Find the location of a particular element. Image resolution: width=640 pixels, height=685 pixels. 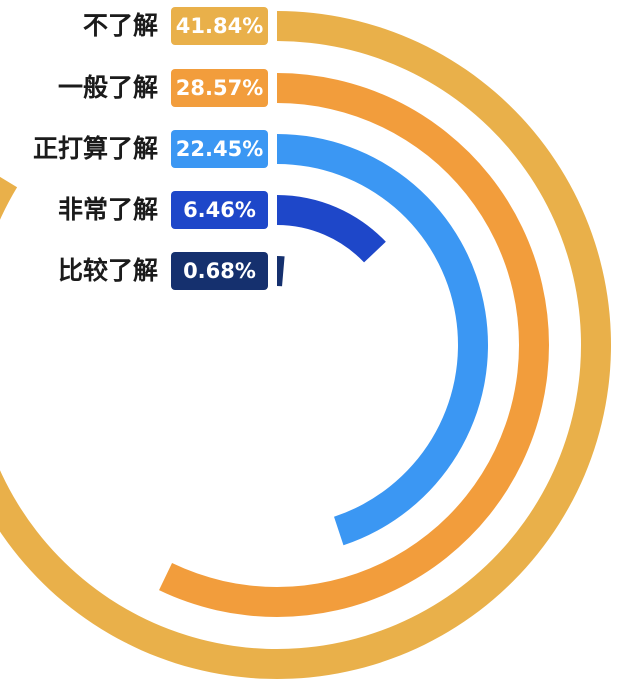

category-label-series-2: 正打算了解 is located at coordinates (95, 148).